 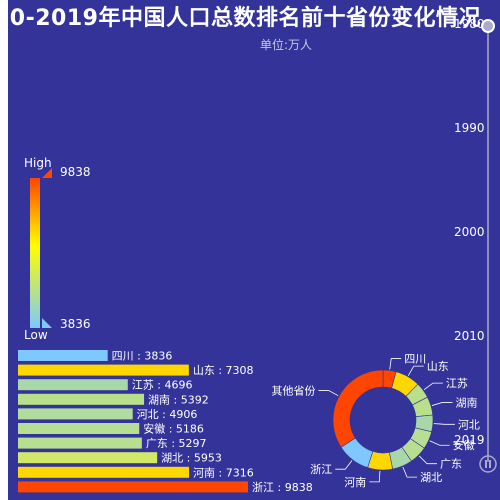 I want to click on bar-label-河北: 河北 : 4906, so click(x=167, y=414).